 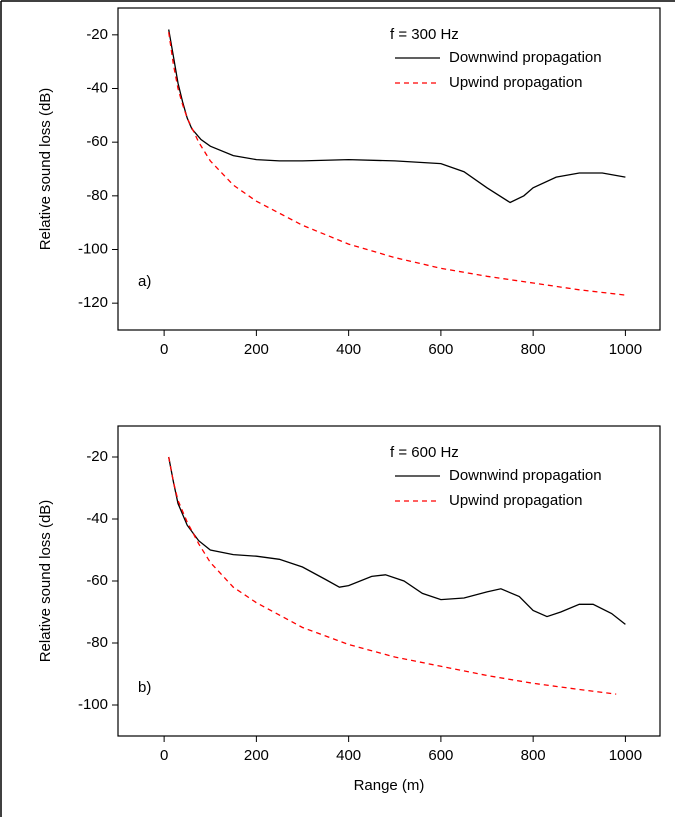 I want to click on panel-label: b), so click(x=144, y=687).